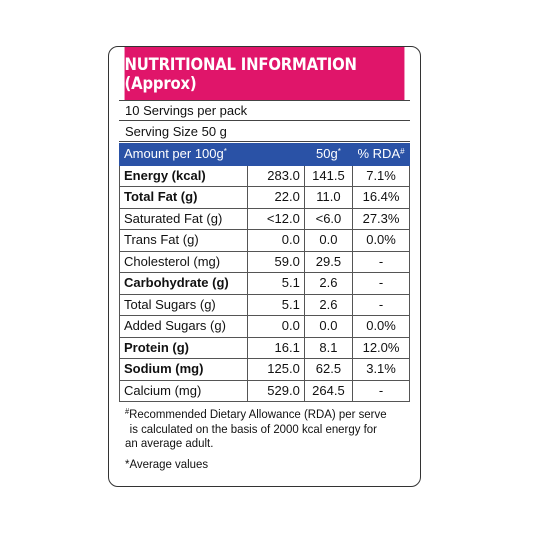 This screenshot has height=533, width=533. I want to click on table-row: Cholesterol (mg) 59.0 29.5 -, so click(264, 261).